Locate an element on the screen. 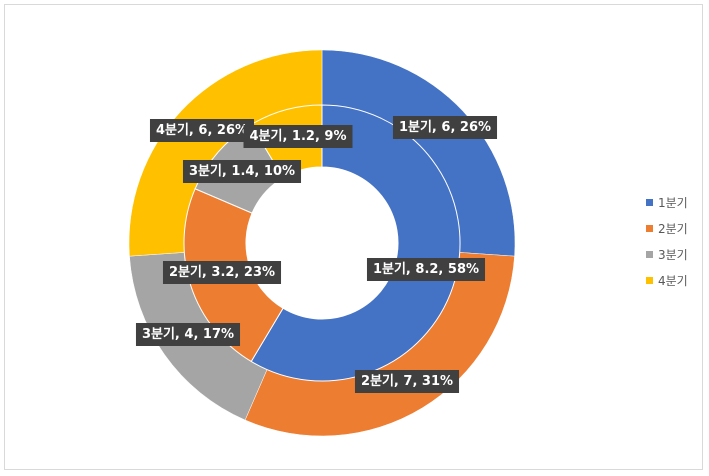 This screenshot has width=709, height=476. inner-data-label-text-1: 1분기, 8.2, 58% is located at coordinates (426, 269).